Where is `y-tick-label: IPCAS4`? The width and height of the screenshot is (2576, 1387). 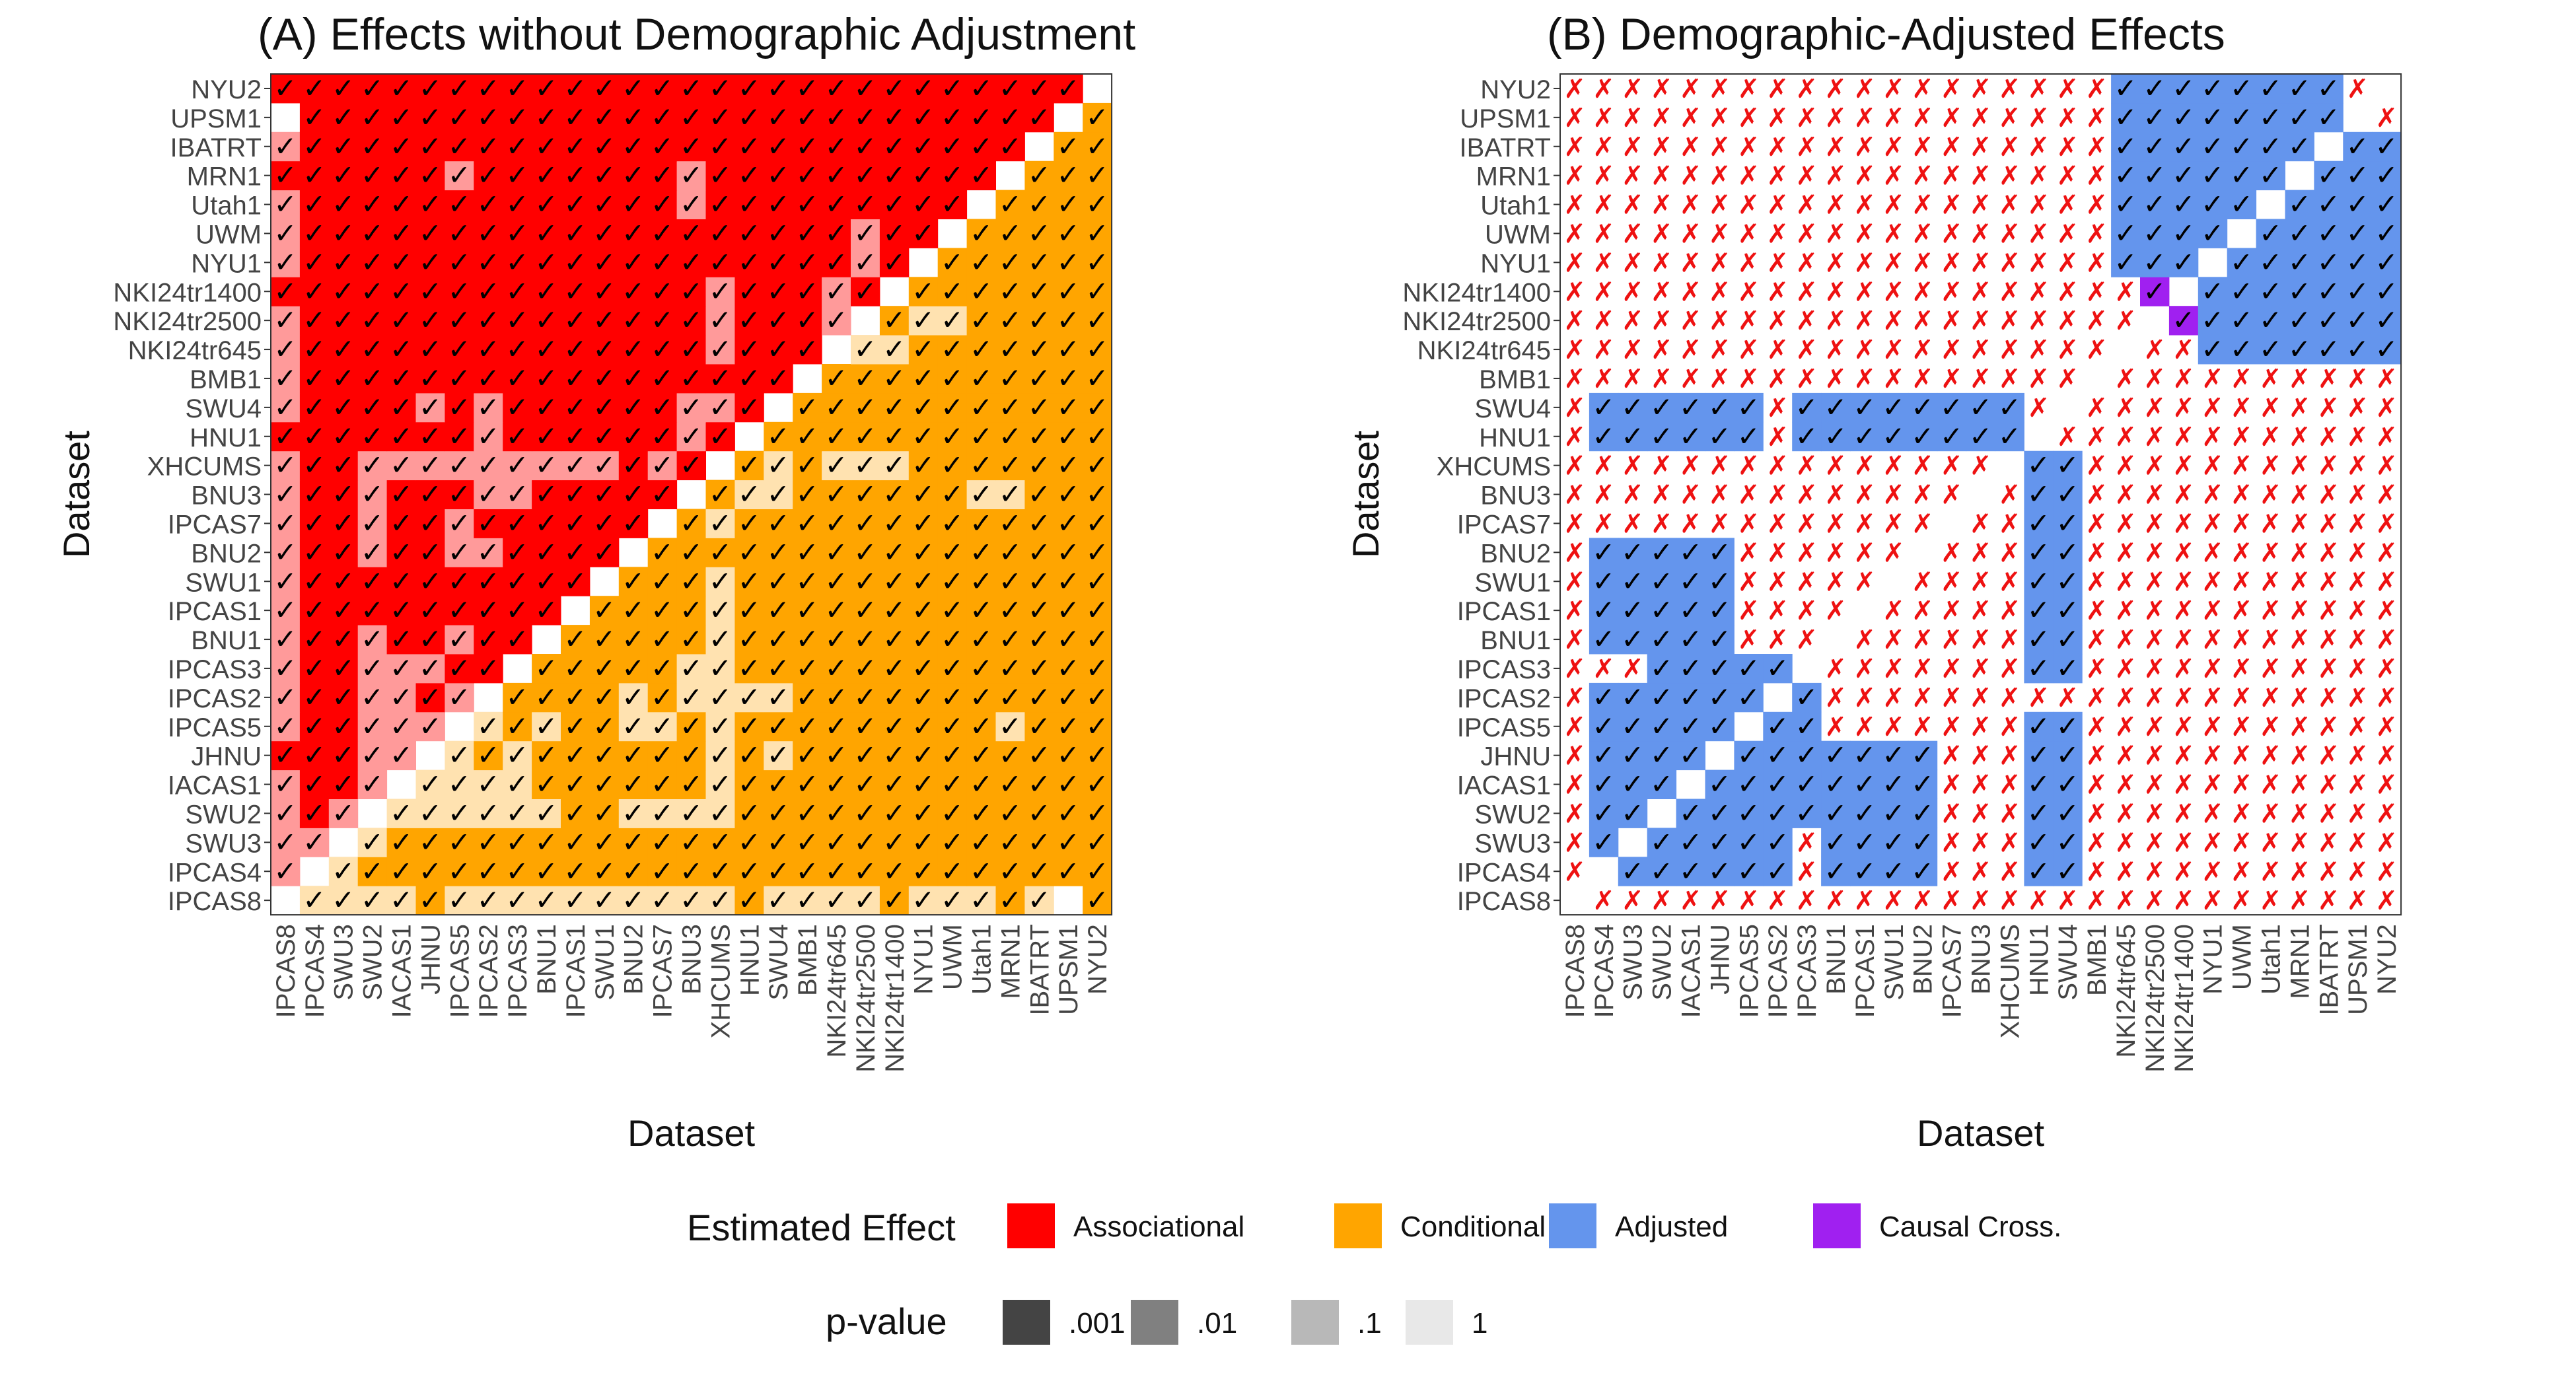
y-tick-label: IPCAS4 is located at coordinates (1504, 872).